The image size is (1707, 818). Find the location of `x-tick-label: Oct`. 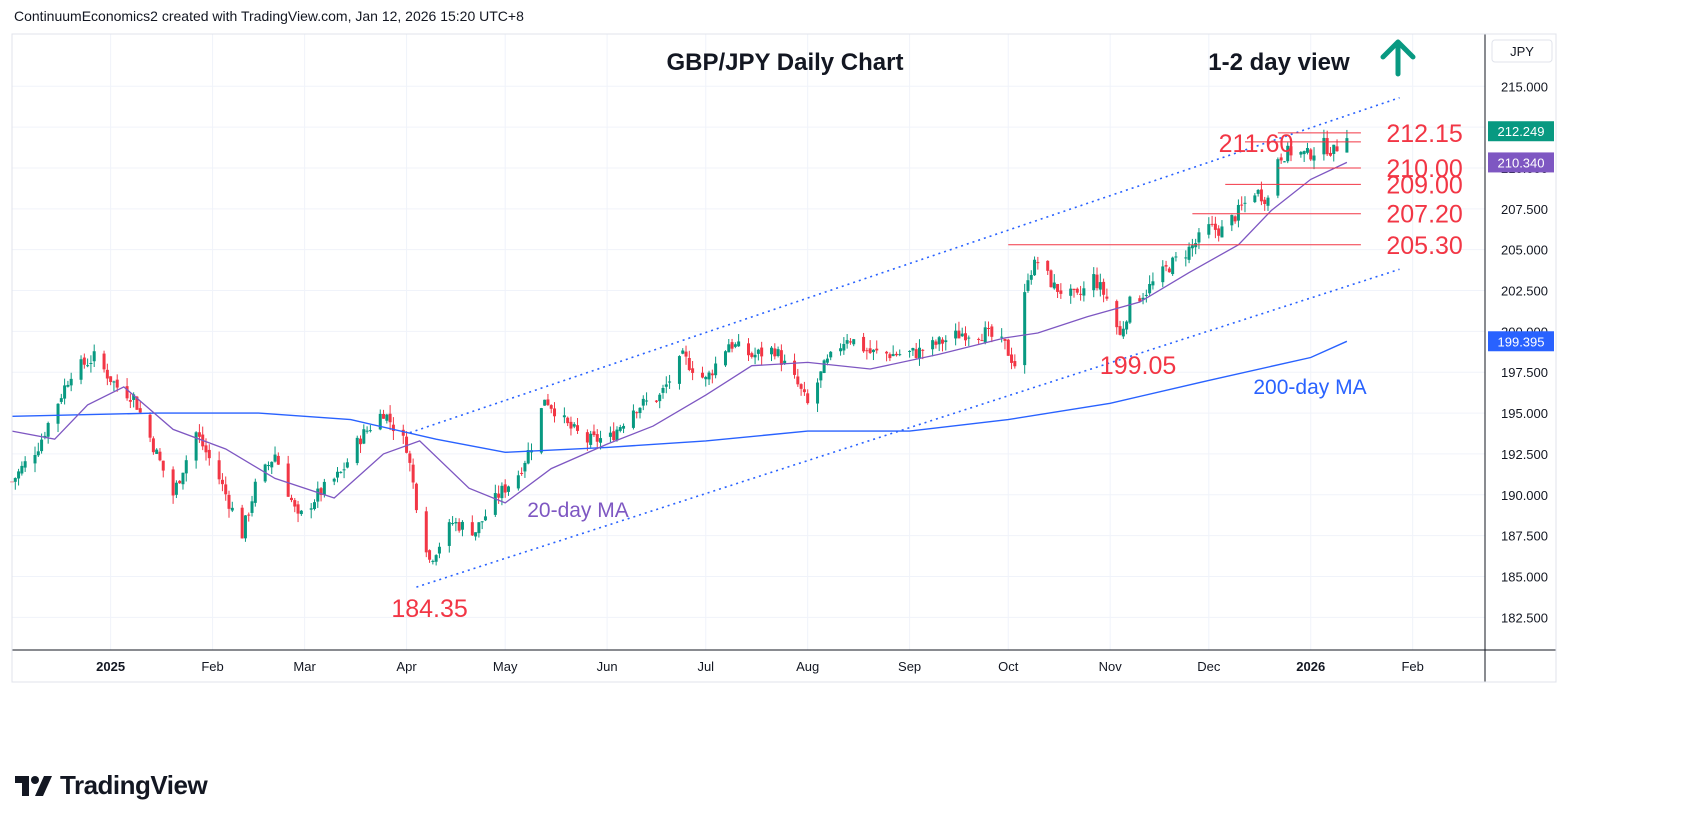

x-tick-label: Oct is located at coordinates (1008, 666).